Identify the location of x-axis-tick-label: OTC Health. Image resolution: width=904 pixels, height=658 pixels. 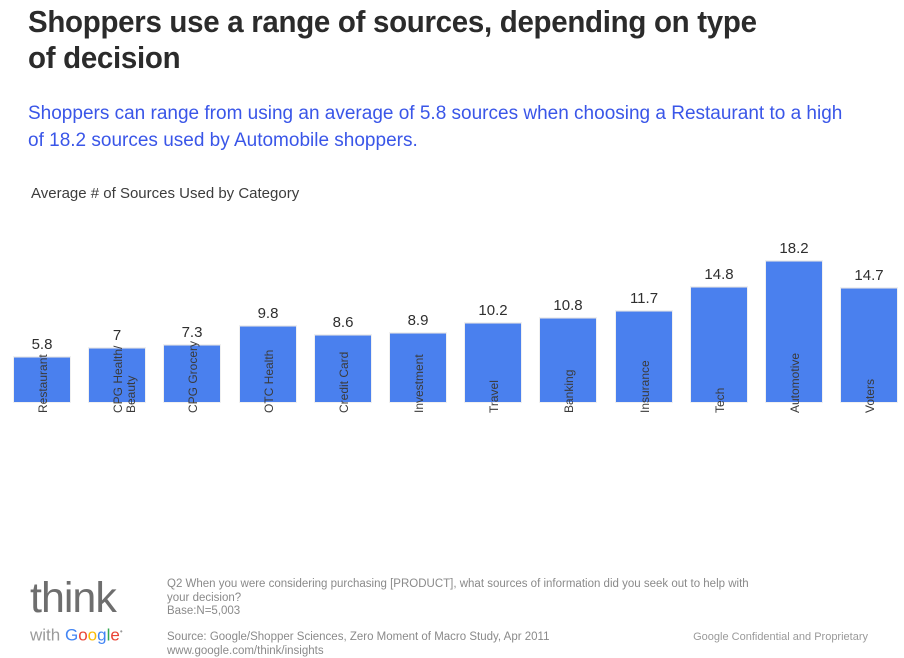
(269, 381).